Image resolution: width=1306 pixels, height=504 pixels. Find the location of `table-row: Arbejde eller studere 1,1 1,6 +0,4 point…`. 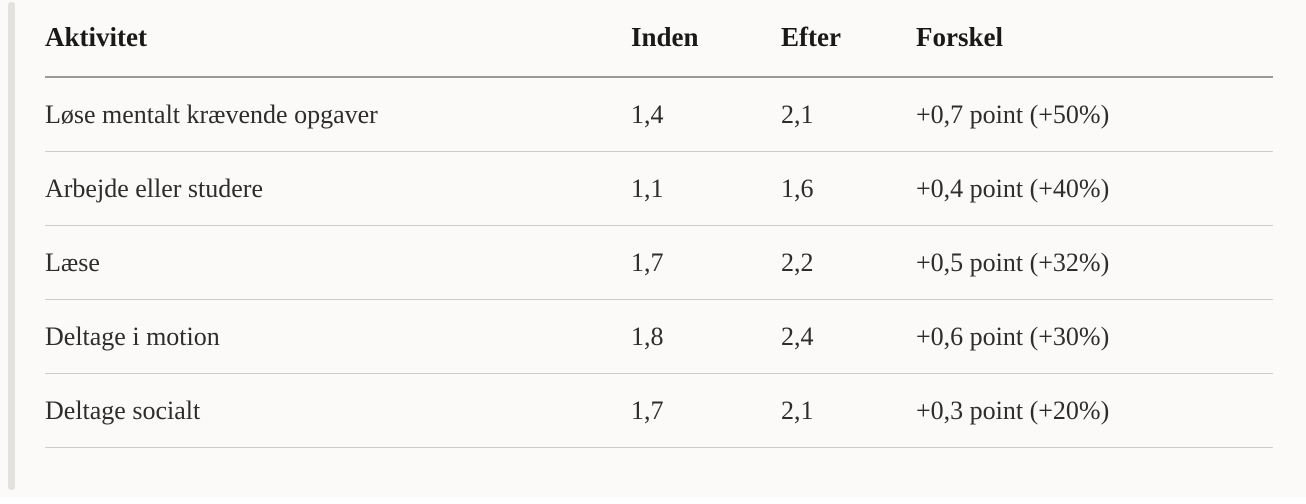

table-row: Arbejde eller studere 1,1 1,6 +0,4 point… is located at coordinates (659, 189).